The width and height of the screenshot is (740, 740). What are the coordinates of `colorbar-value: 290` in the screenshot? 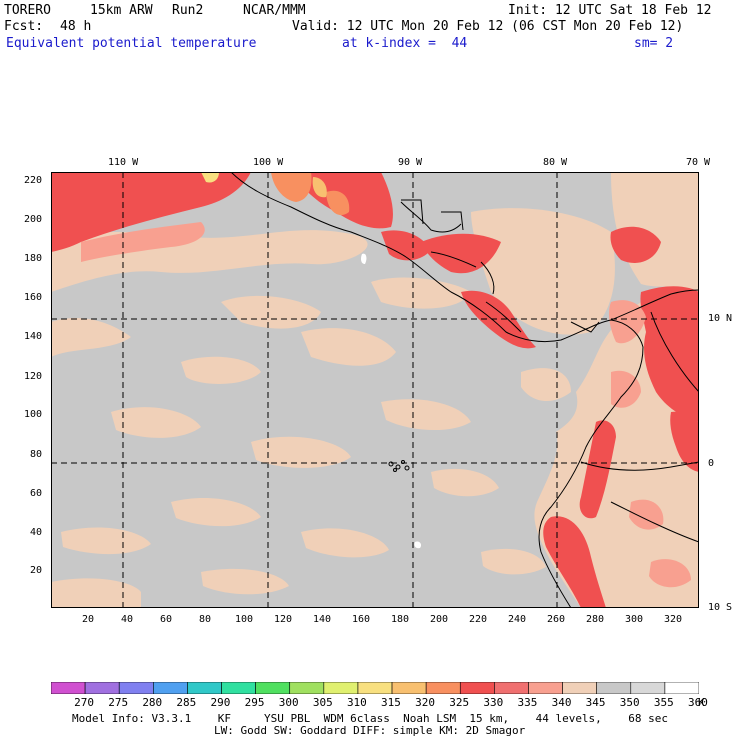 It's located at (220, 702).